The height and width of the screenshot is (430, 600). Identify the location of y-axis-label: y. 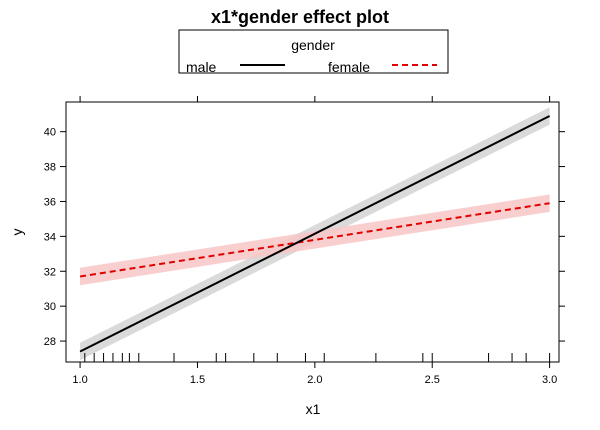
(17, 232).